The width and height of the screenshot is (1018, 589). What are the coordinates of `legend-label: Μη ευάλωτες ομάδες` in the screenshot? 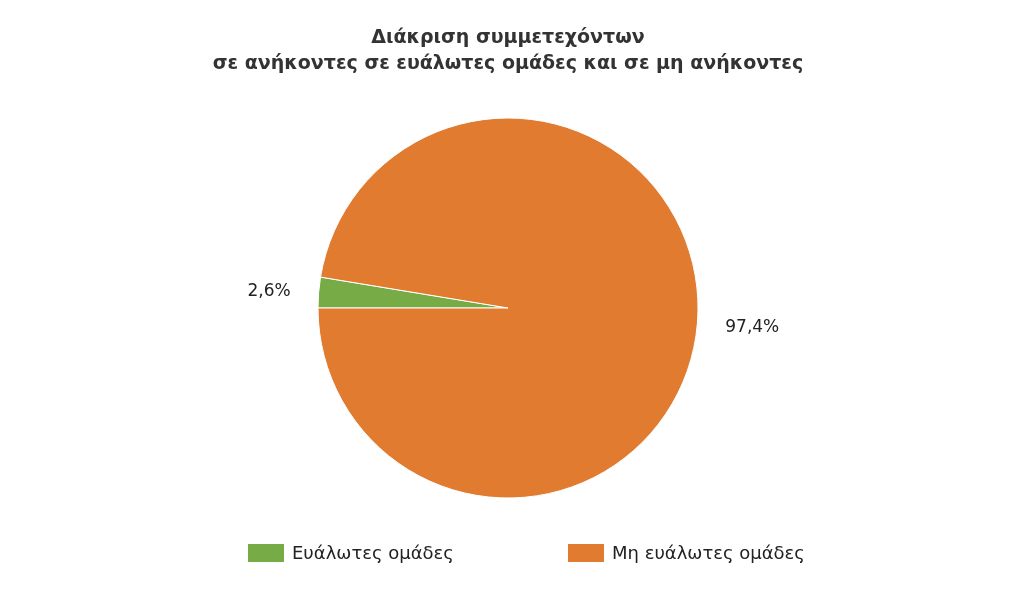 It's located at (708, 553).